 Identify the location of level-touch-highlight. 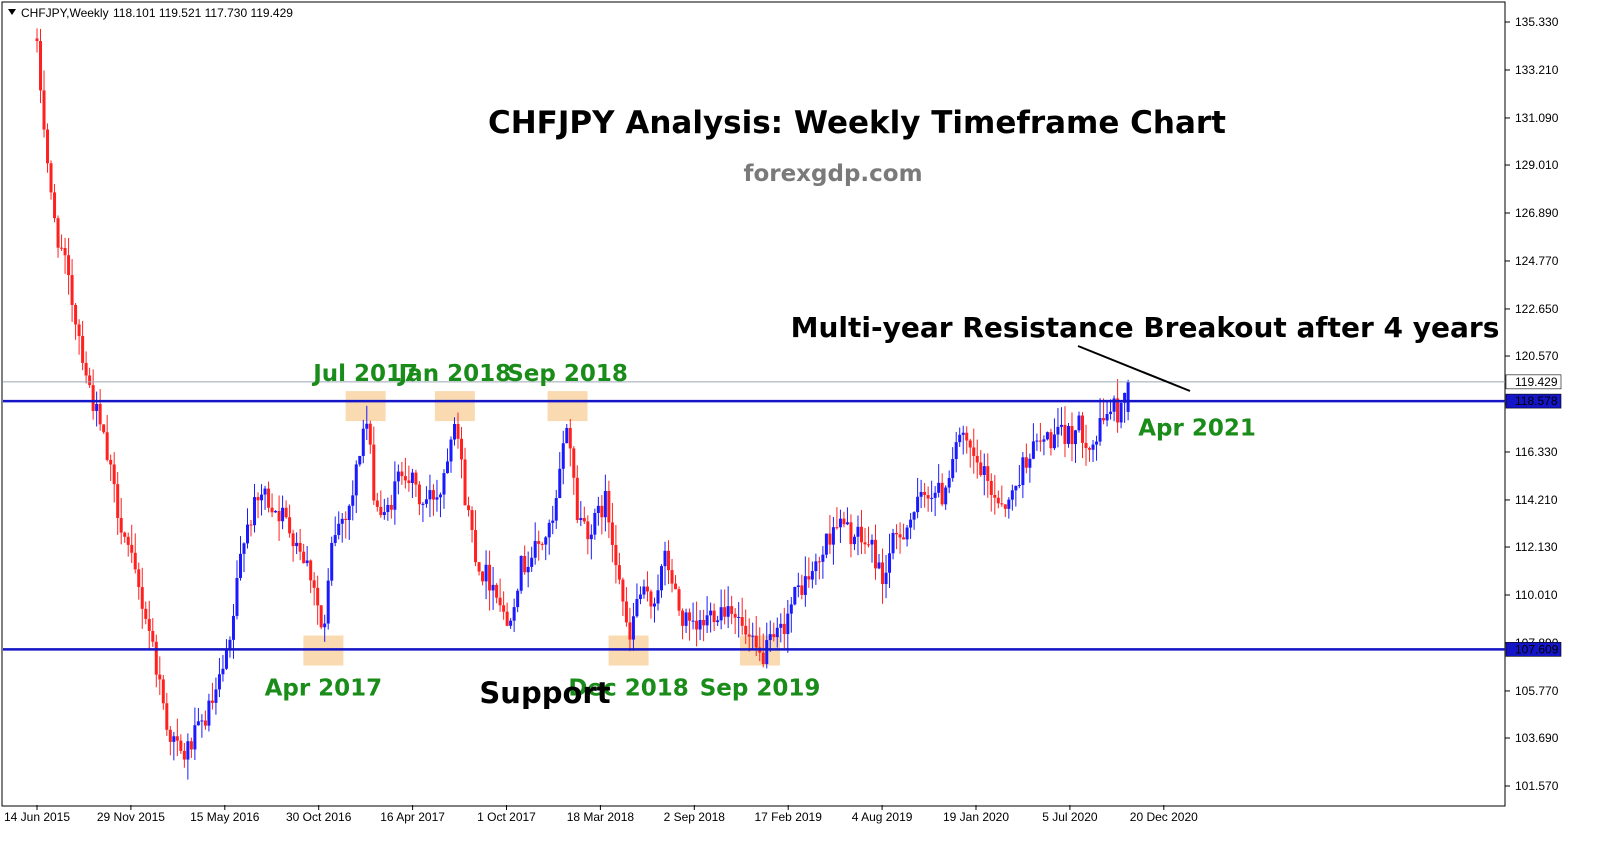
(454, 406).